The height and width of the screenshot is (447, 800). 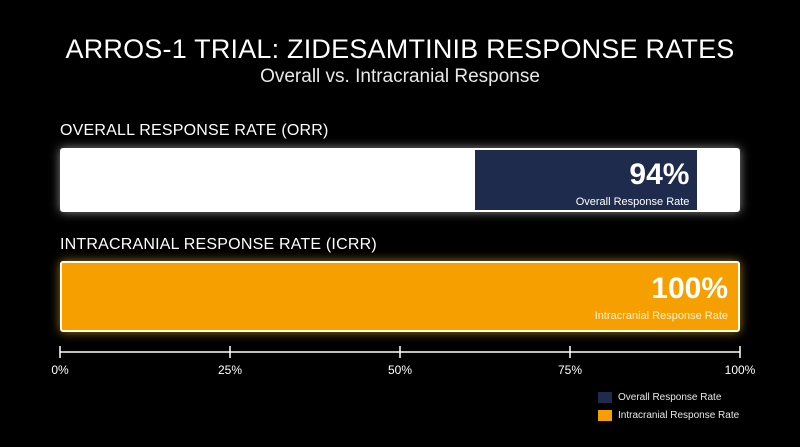 I want to click on x-axis-tick-label: 100%, so click(x=740, y=370).